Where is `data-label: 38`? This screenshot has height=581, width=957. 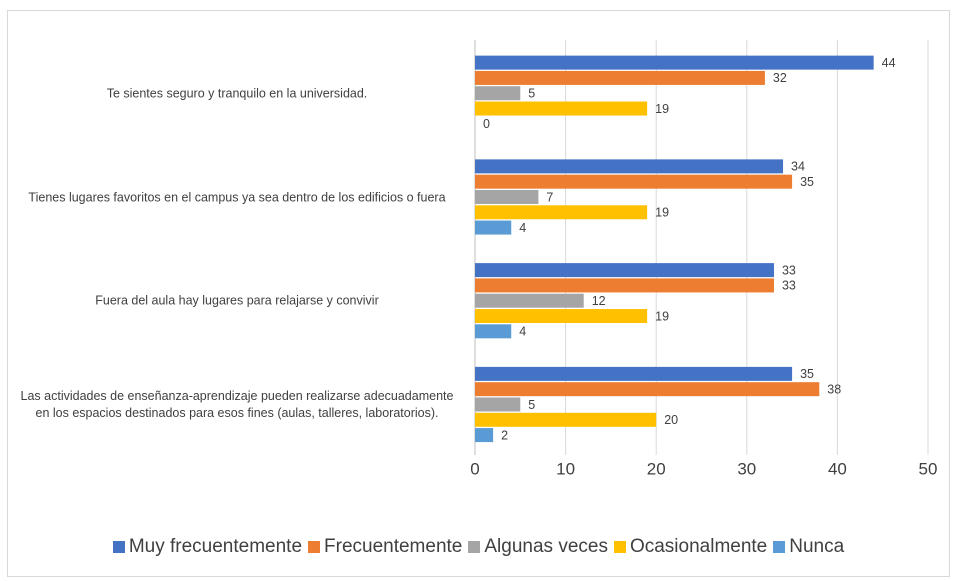
data-label: 38 is located at coordinates (834, 389).